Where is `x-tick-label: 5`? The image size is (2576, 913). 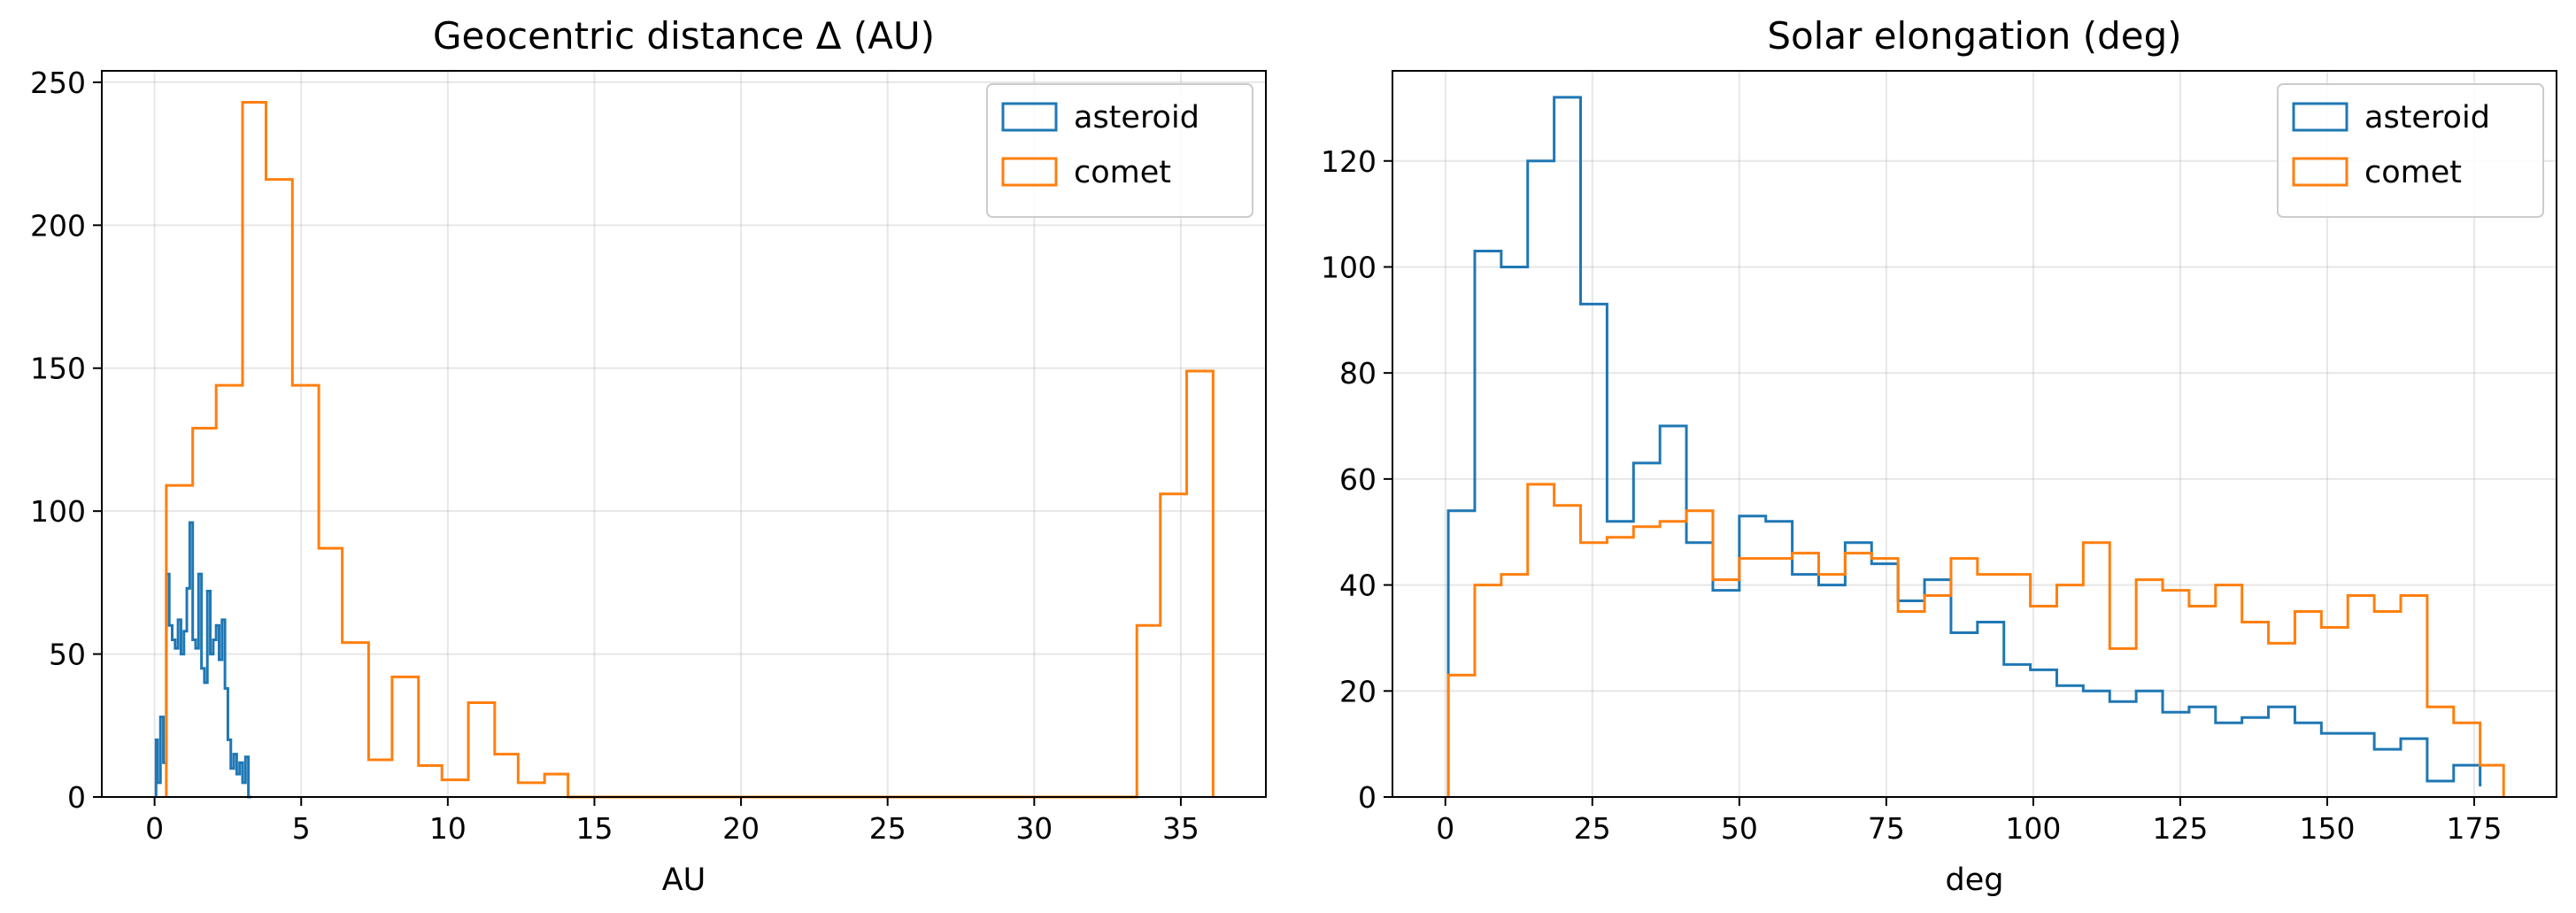
x-tick-label: 5 is located at coordinates (301, 828).